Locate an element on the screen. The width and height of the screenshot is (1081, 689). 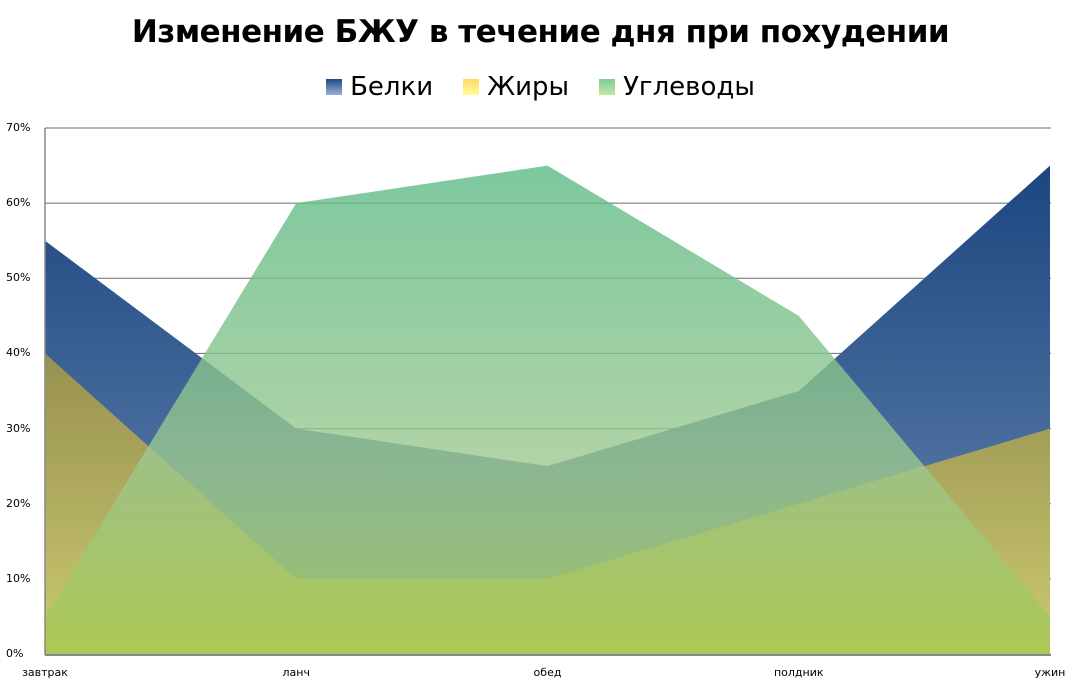
x-tick-label: ланч is located at coordinates (296, 672).